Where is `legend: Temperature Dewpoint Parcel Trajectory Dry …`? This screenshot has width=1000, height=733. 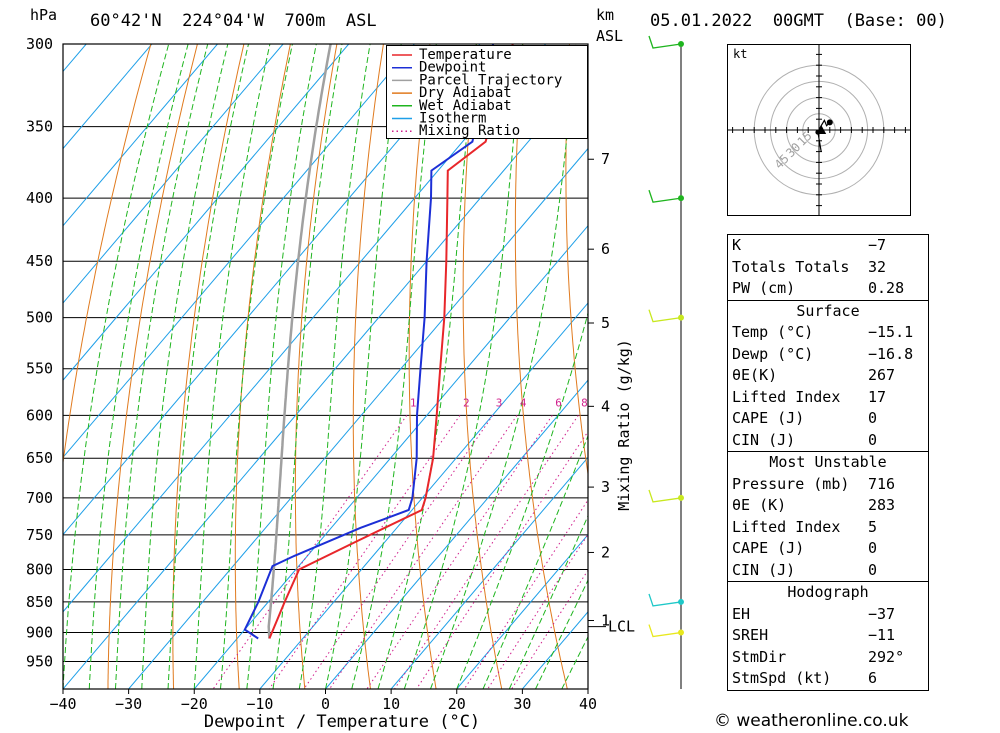
legend: Temperature Dewpoint Parcel Trajectory Dry … is located at coordinates (487, 92).